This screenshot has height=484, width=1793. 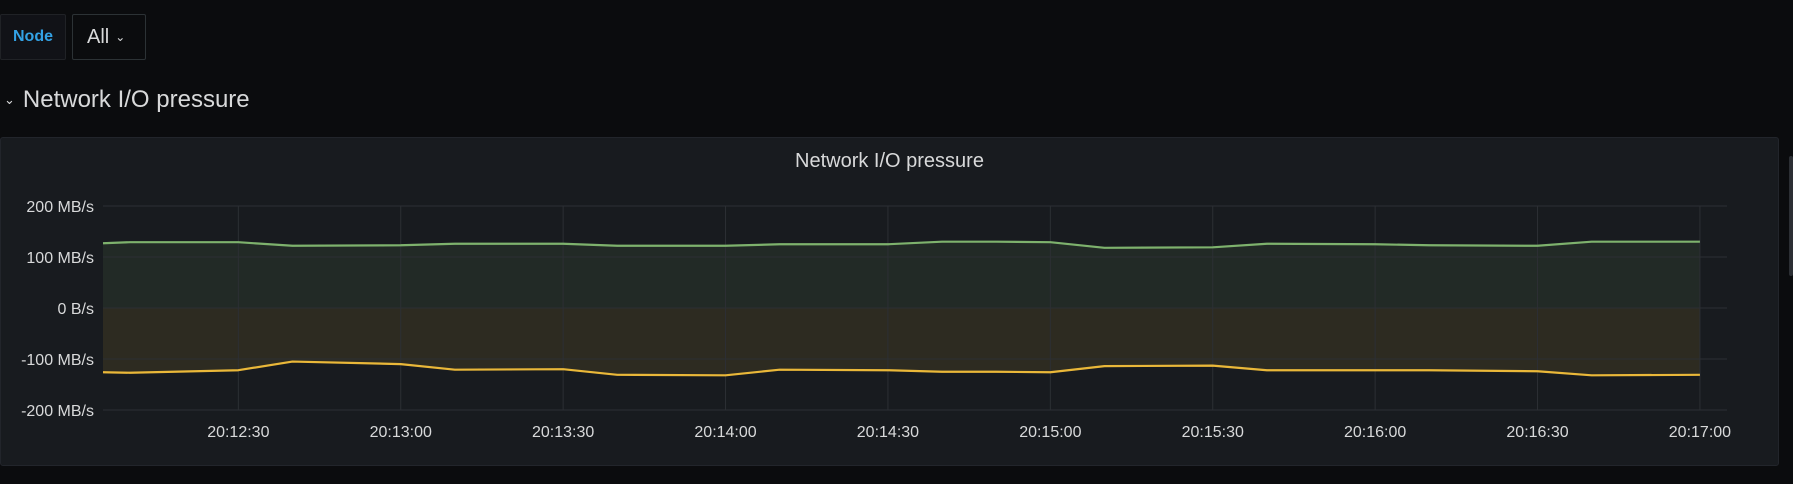 What do you see at coordinates (1537, 432) in the screenshot?
I see `x-tick-label: 20:16:30` at bounding box center [1537, 432].